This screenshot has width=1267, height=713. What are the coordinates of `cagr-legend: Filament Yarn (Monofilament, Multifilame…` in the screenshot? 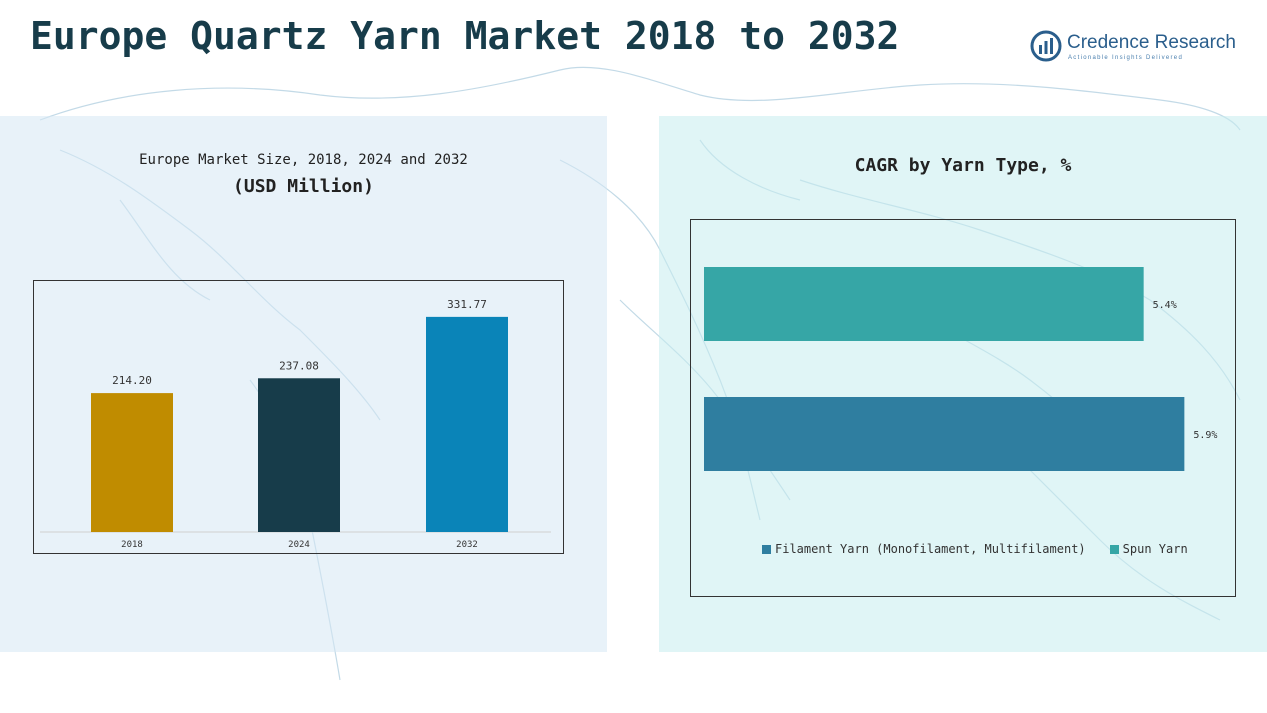 It's located at (975, 549).